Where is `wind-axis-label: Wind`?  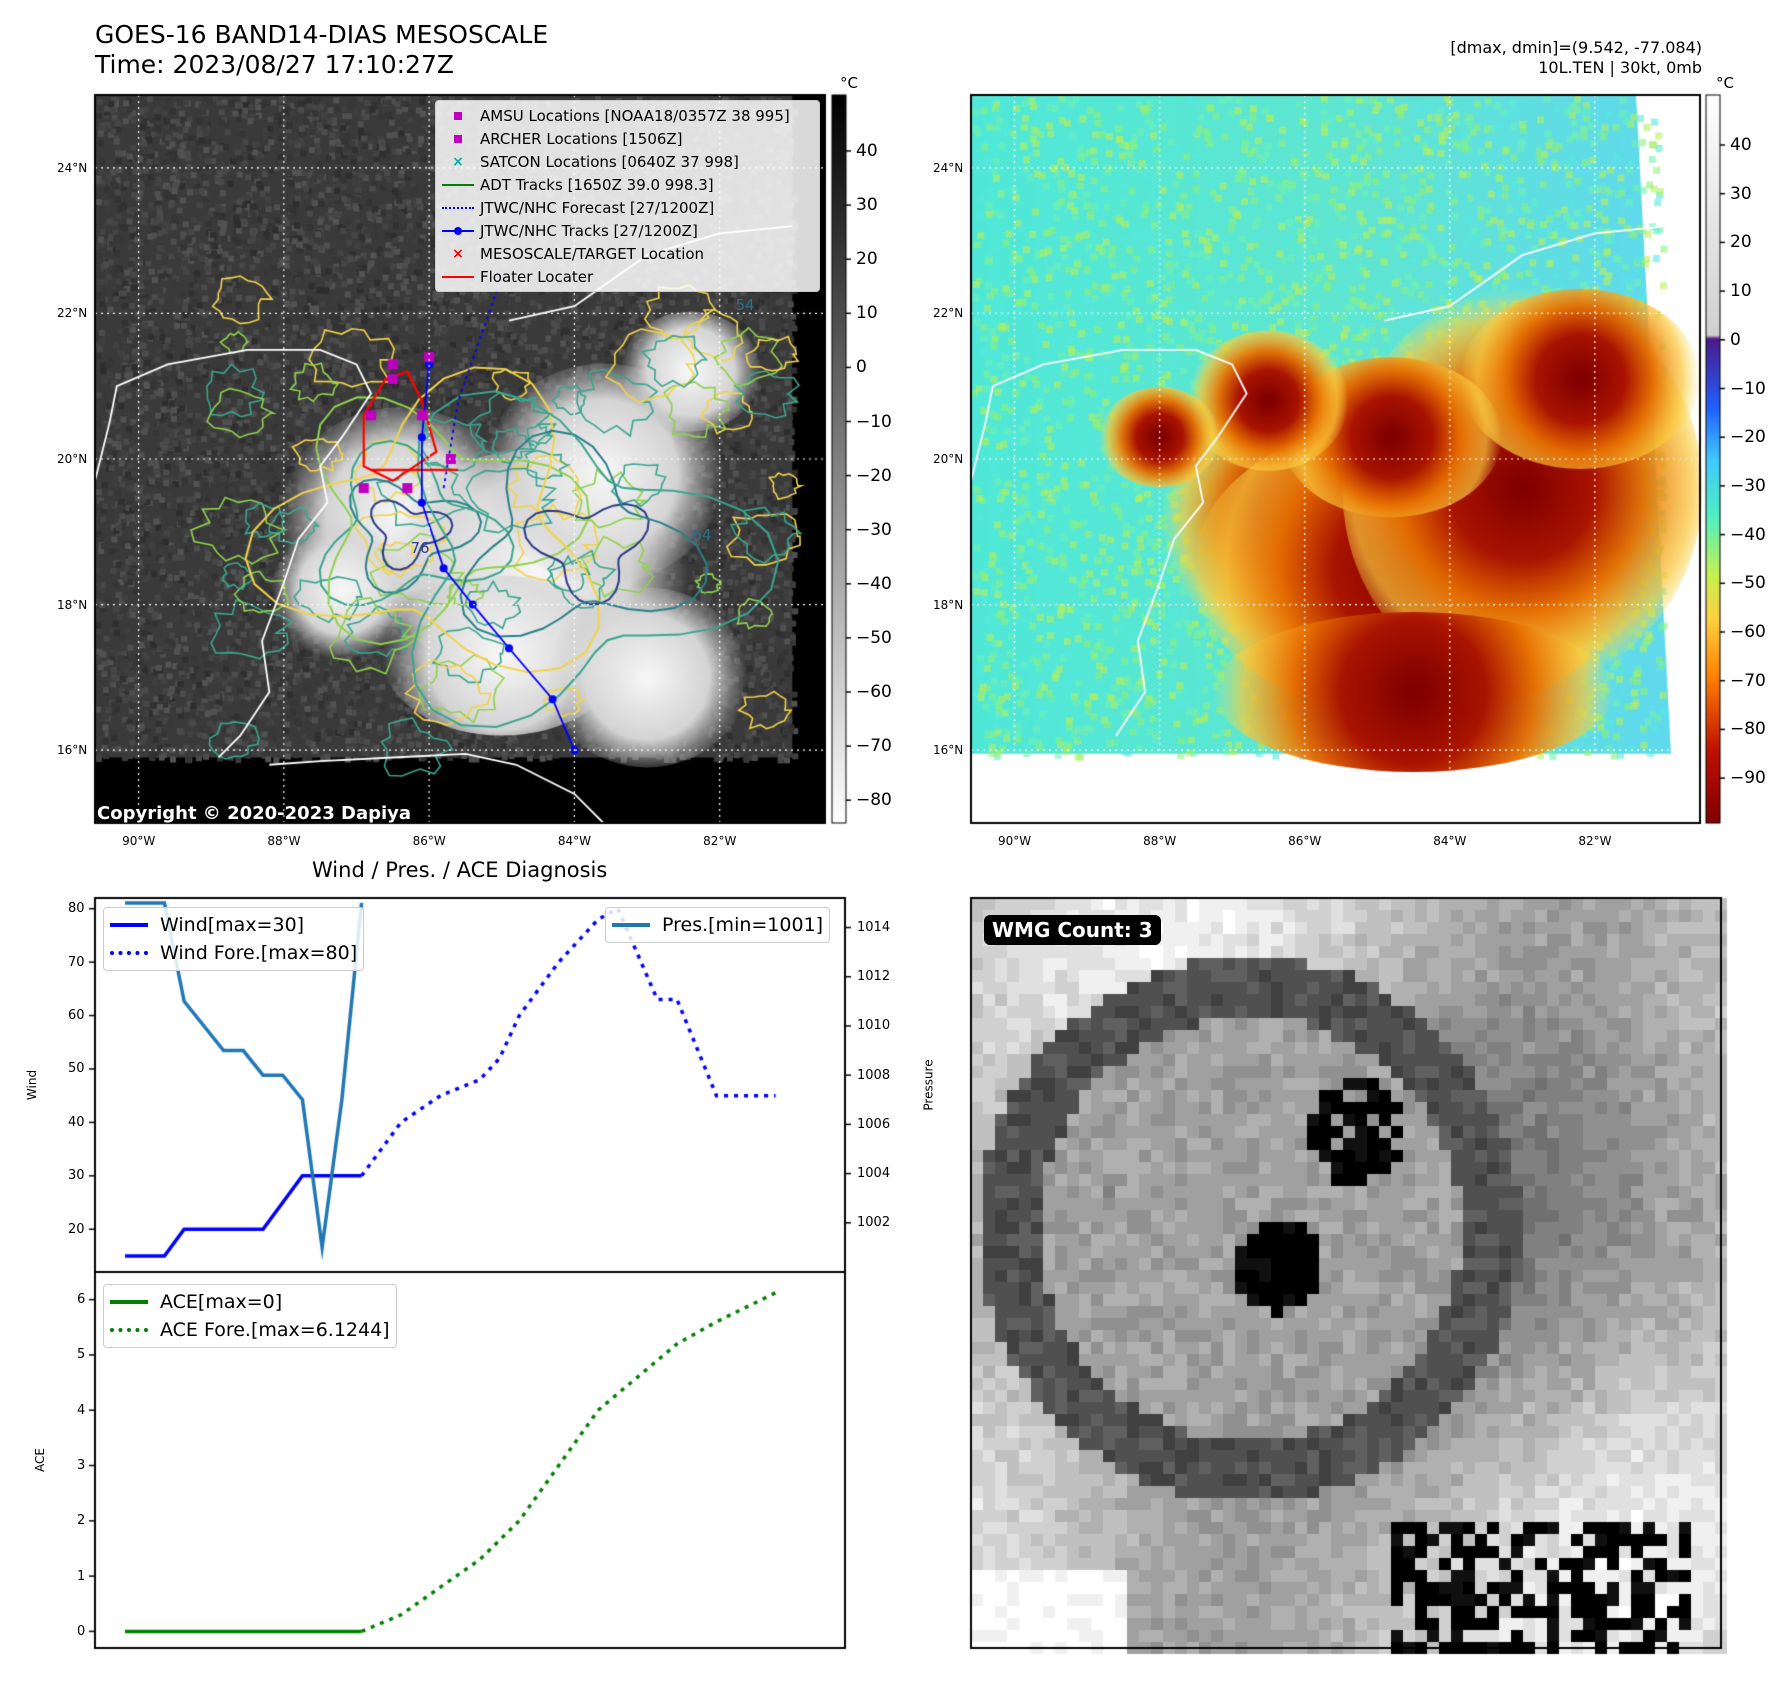
wind-axis-label: Wind is located at coordinates (32, 1085).